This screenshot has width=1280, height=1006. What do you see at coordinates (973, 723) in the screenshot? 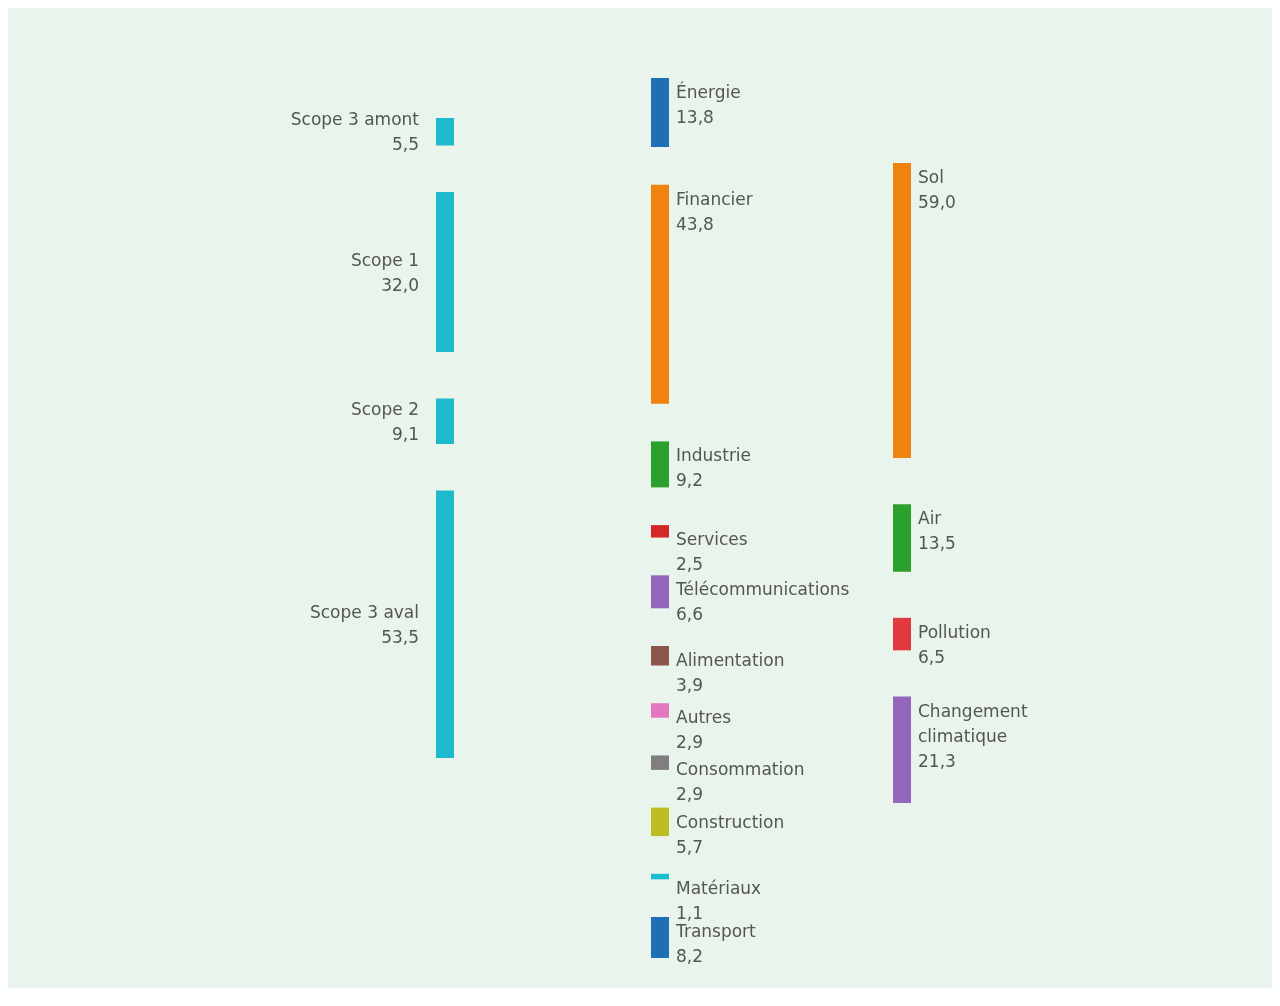
I see `category-label: Changement climatique` at bounding box center [973, 723].